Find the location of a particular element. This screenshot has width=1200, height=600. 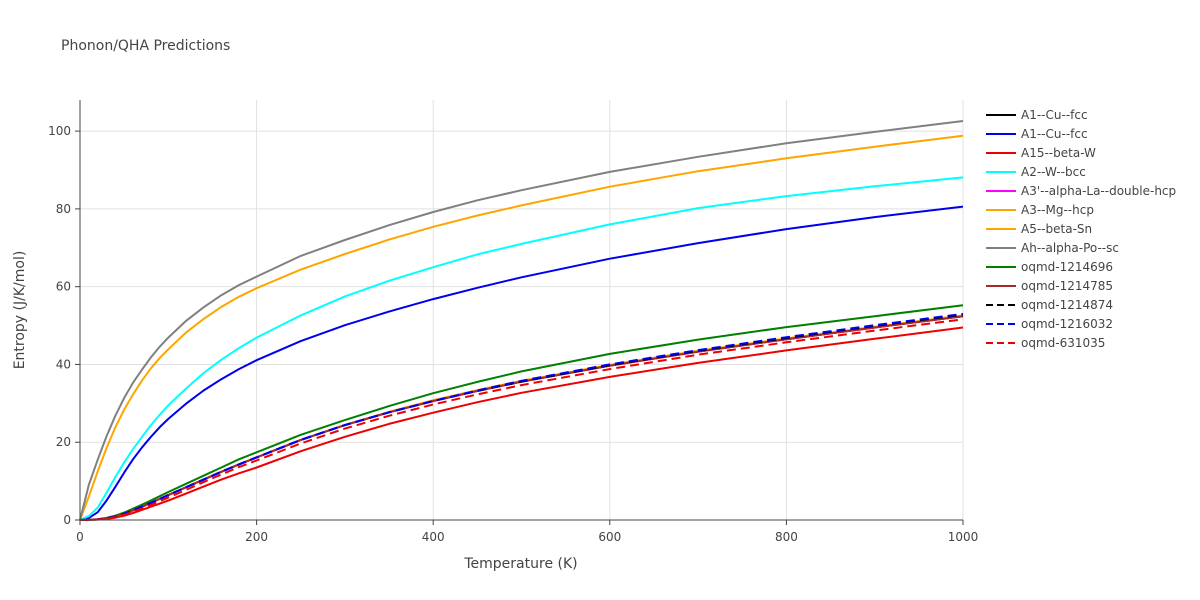

y-tick-label: 40 is located at coordinates (63, 364).